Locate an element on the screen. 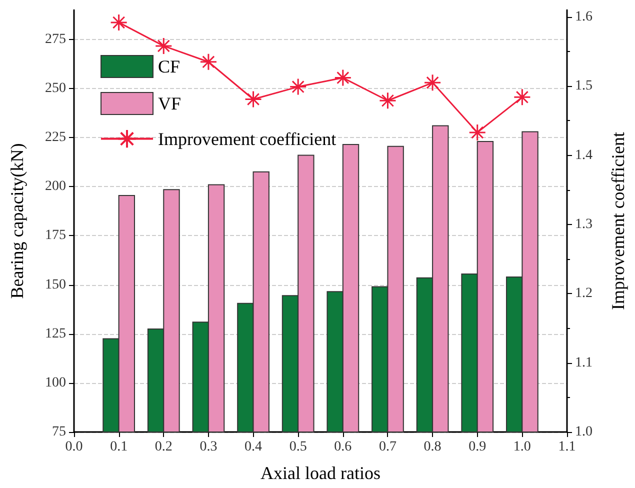 The image size is (635, 488). x-tick-label: 0.3 is located at coordinates (209, 447).